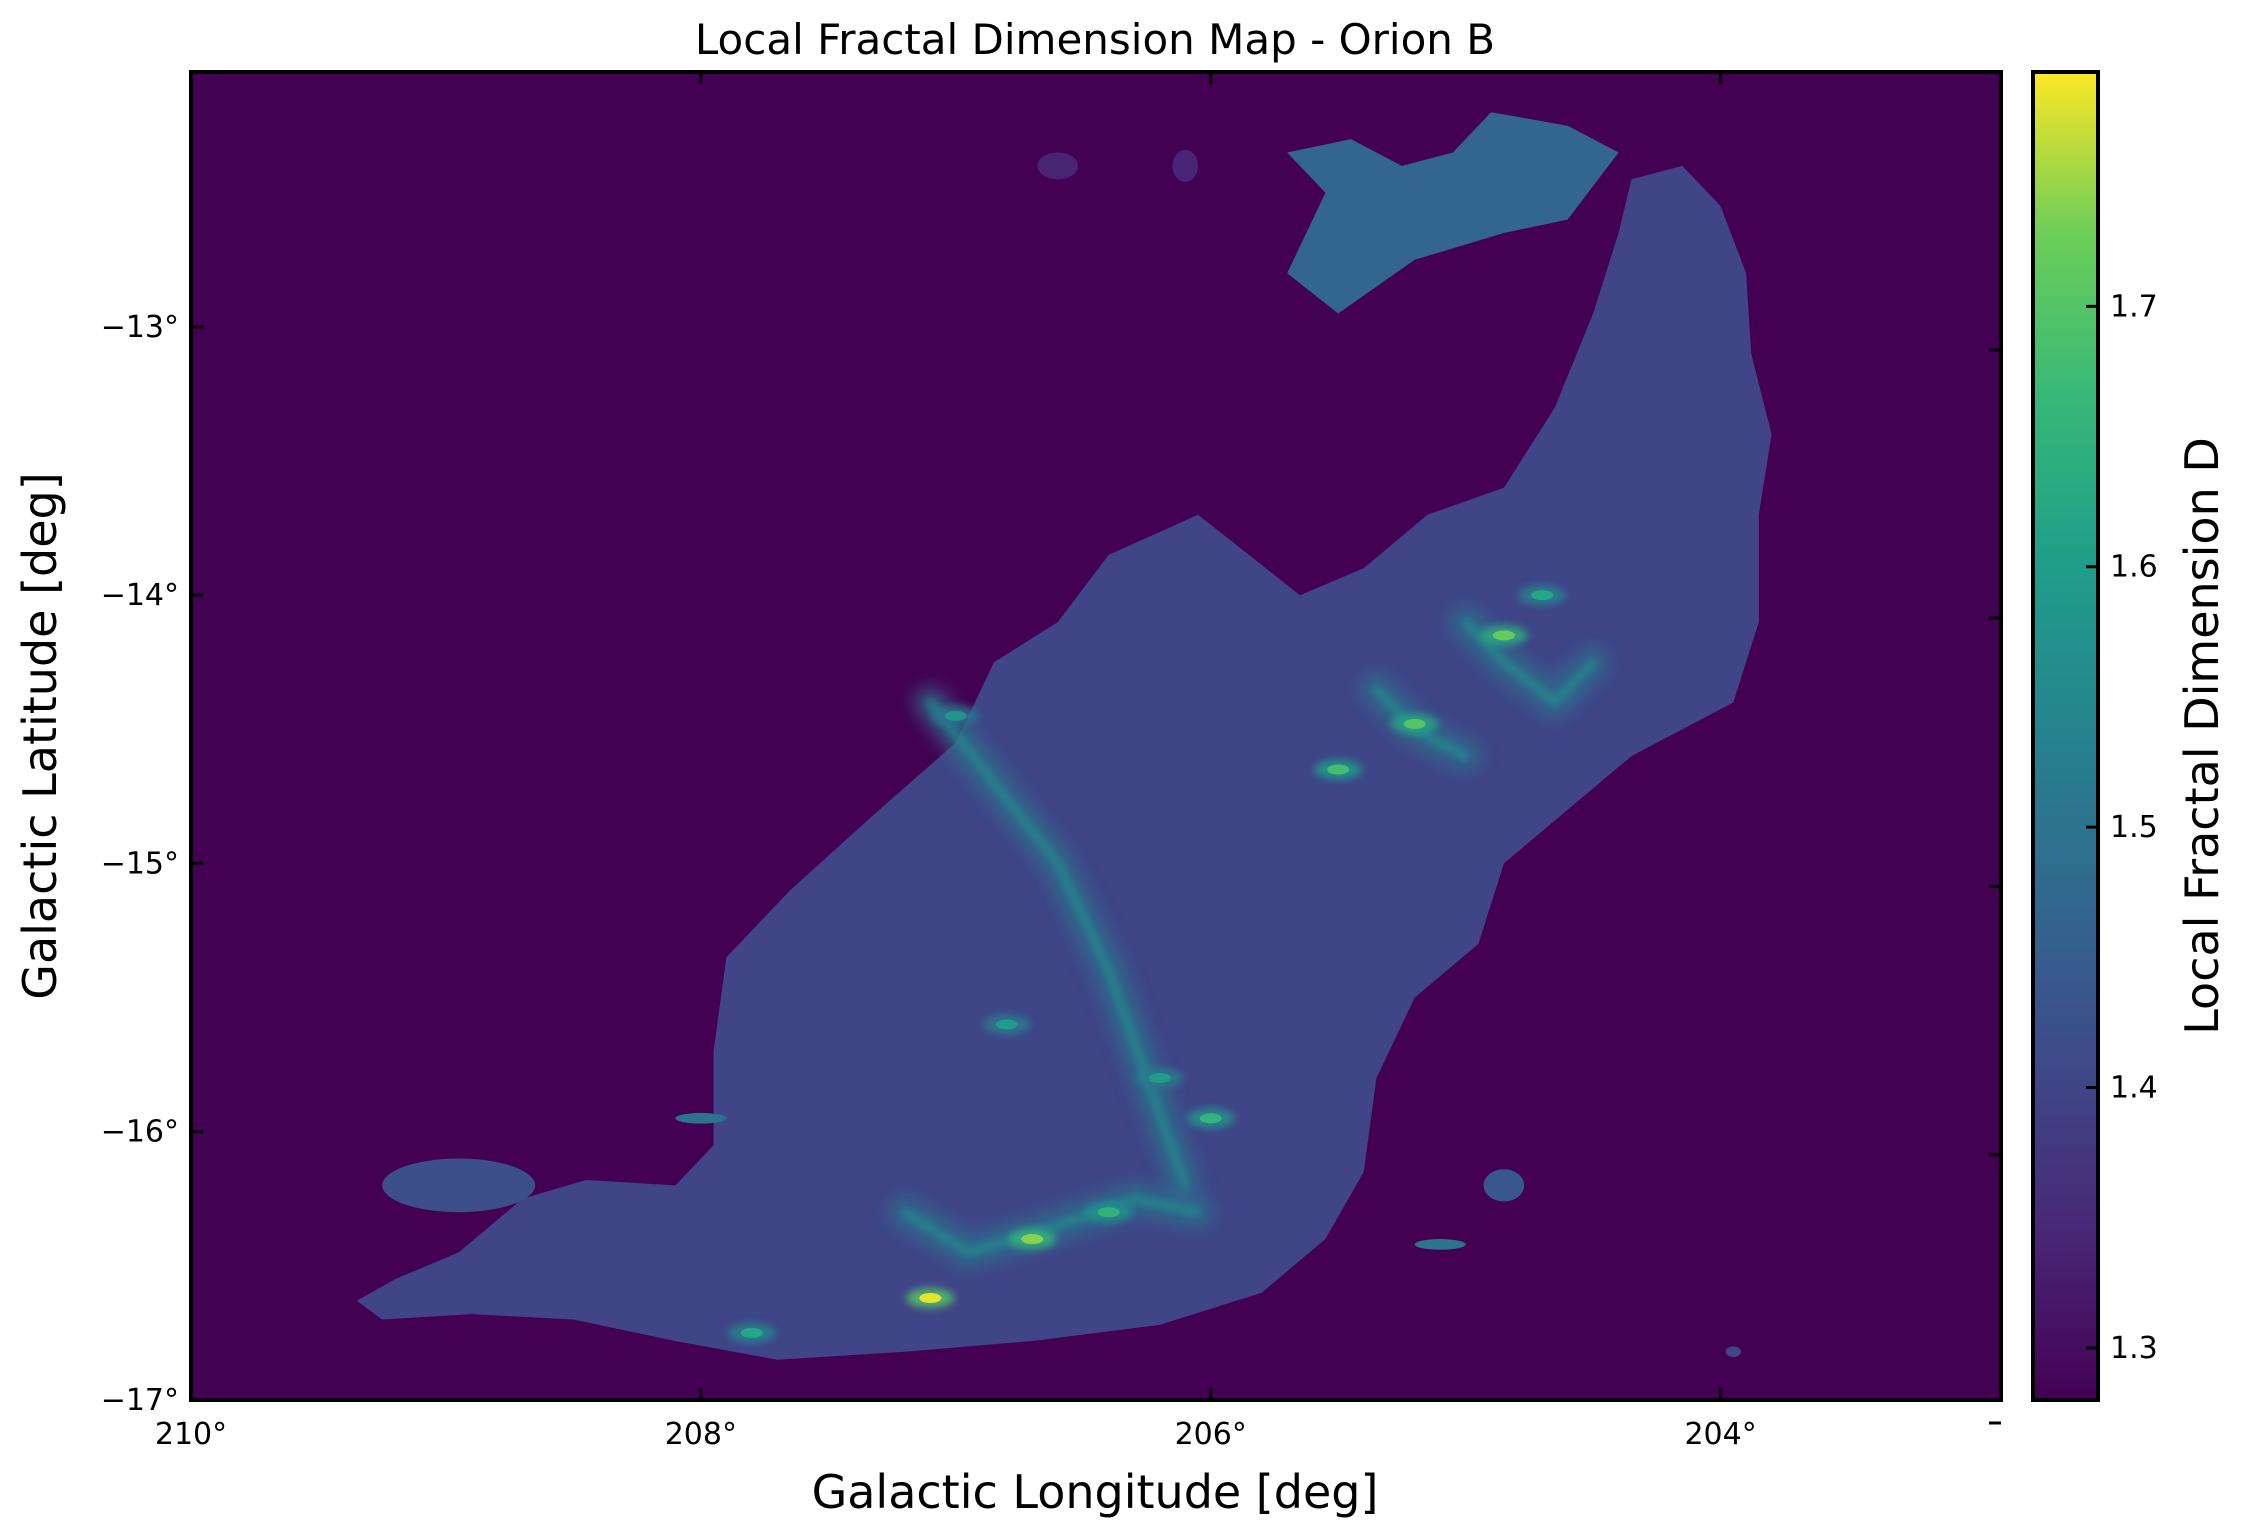 The width and height of the screenshot is (2243, 1530). I want to click on x-tick-label: 206°, so click(1211, 1434).